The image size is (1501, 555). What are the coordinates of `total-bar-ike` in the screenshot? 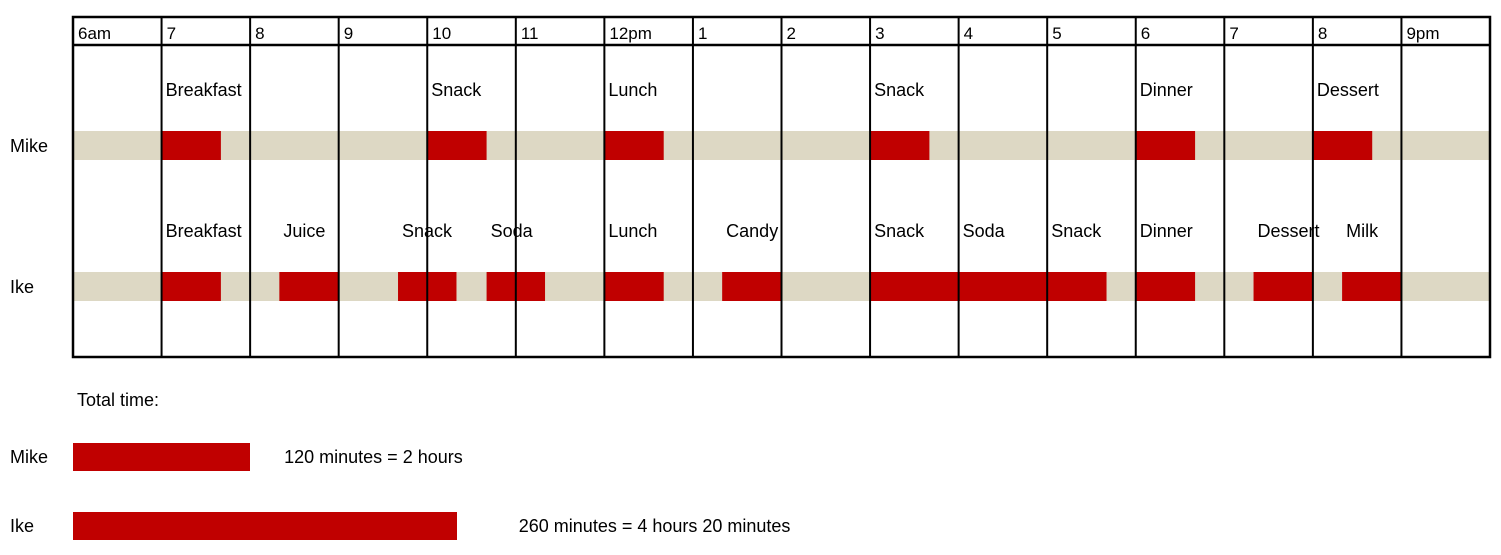 It's located at (265, 526).